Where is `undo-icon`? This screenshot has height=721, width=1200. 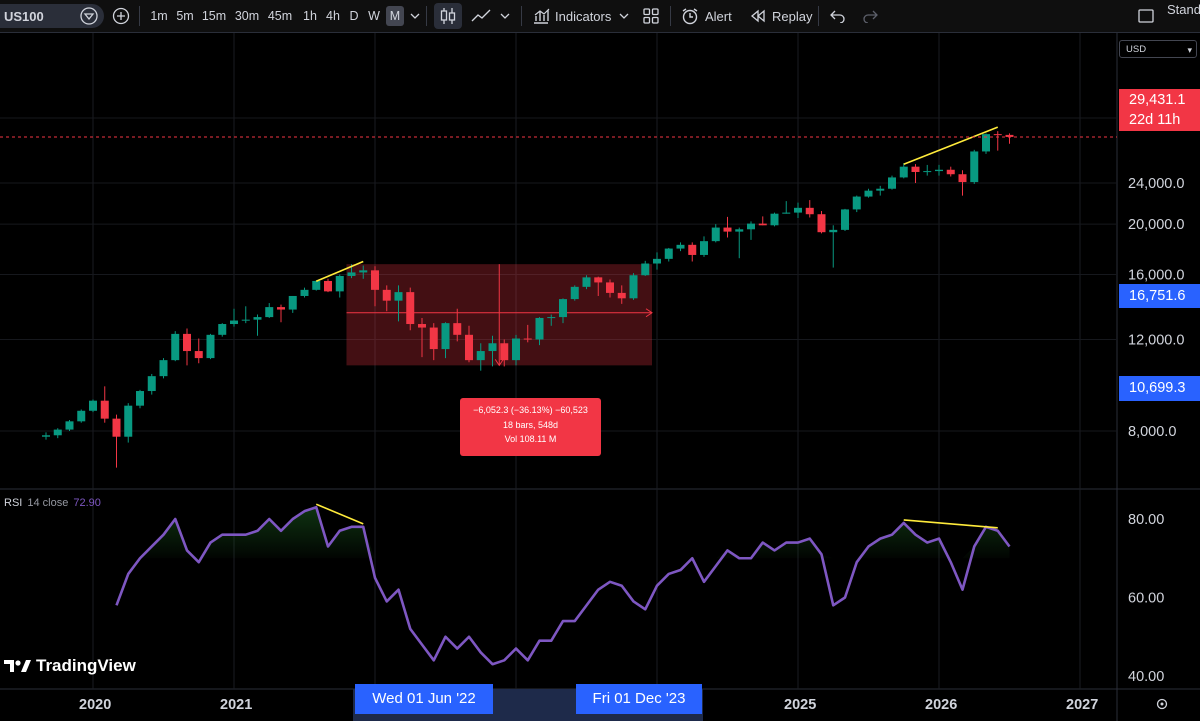
undo-icon is located at coordinates (838, 16).